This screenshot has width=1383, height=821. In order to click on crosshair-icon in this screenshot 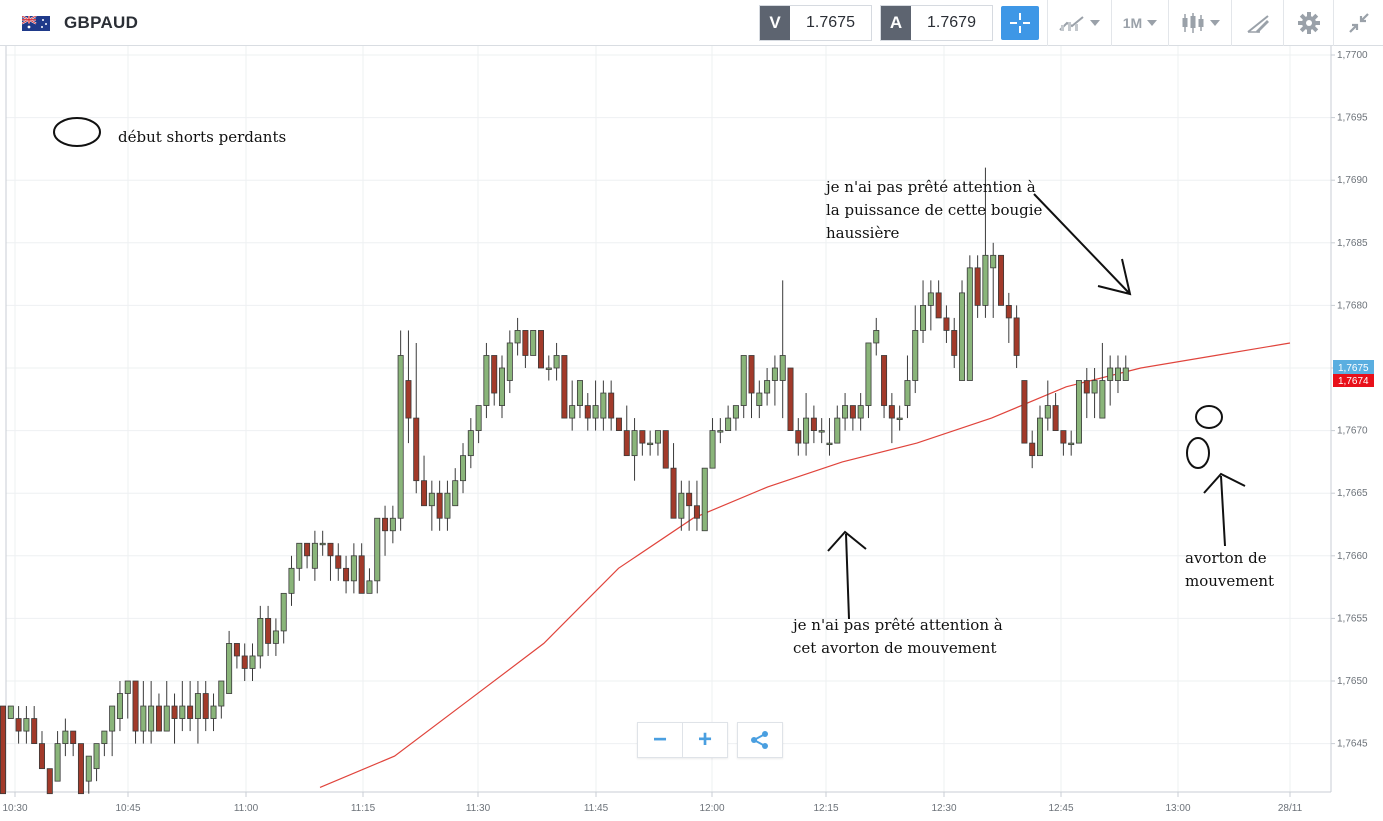, I will do `click(1020, 23)`.